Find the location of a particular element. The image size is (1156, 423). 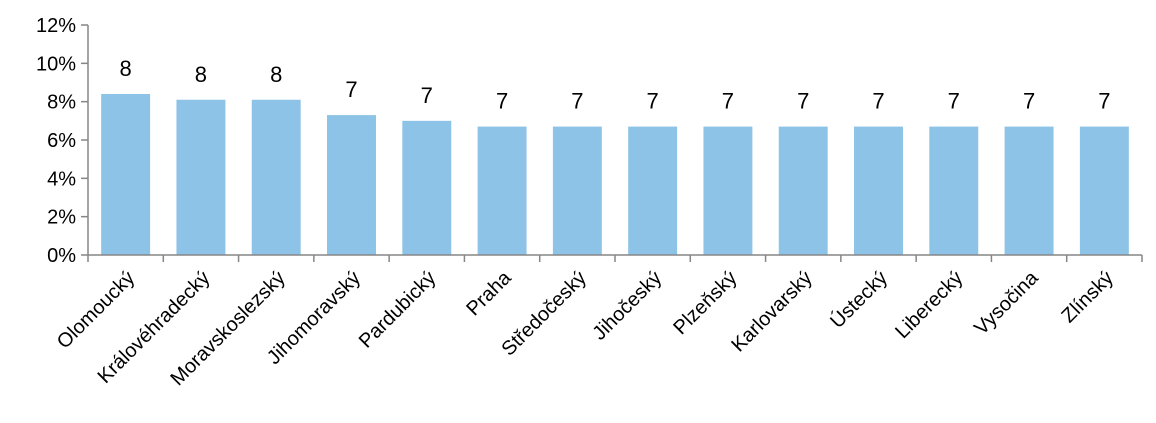

y-tick-label: 10% is located at coordinates (56, 64).